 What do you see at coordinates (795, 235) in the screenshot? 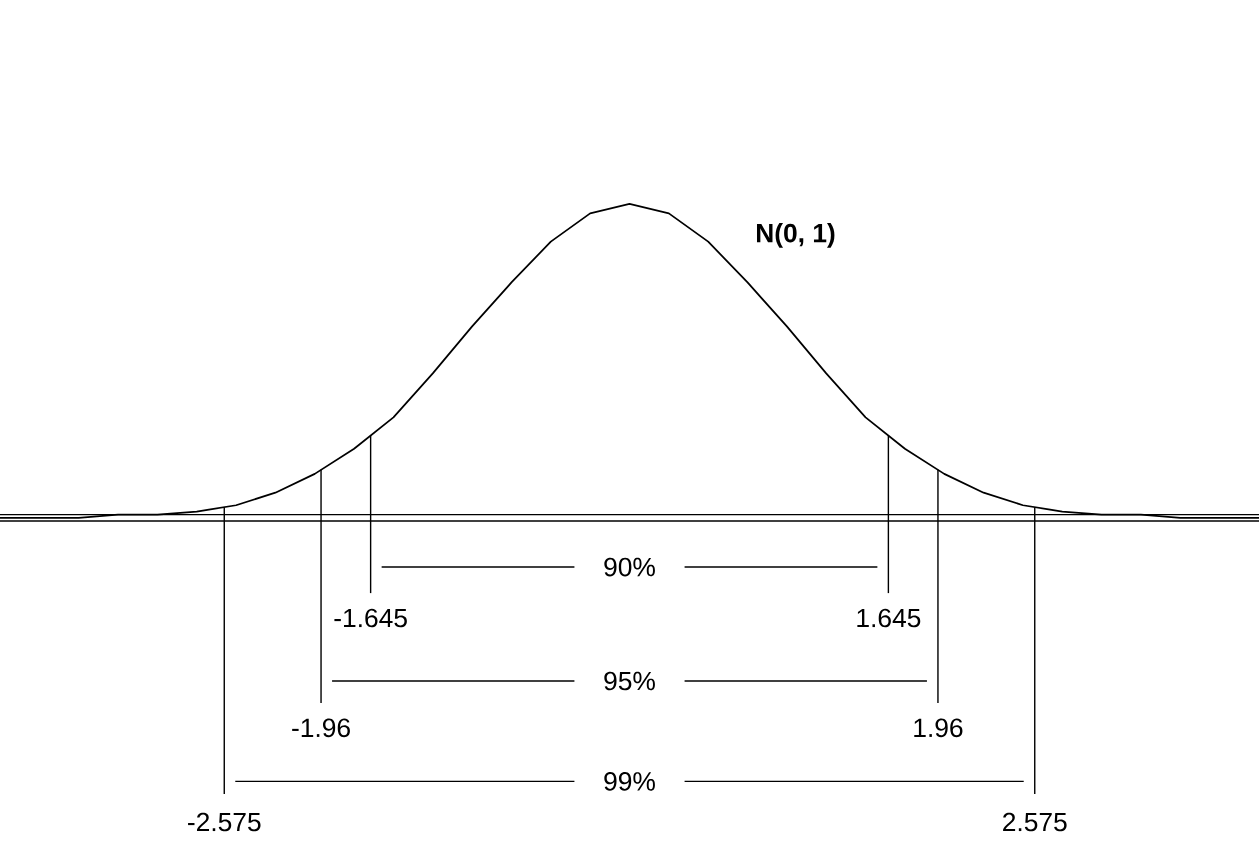
I see `series-label: N(0, 1)` at bounding box center [795, 235].